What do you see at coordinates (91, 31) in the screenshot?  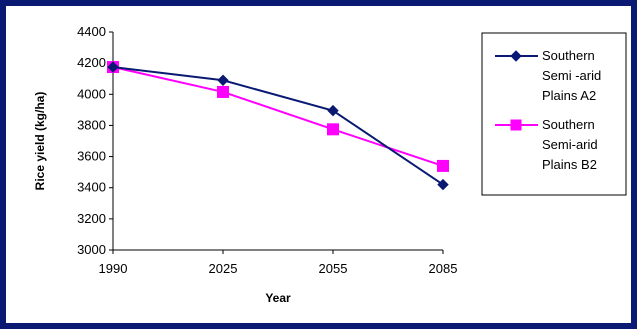 I see `y-tick-label: 4400` at bounding box center [91, 31].